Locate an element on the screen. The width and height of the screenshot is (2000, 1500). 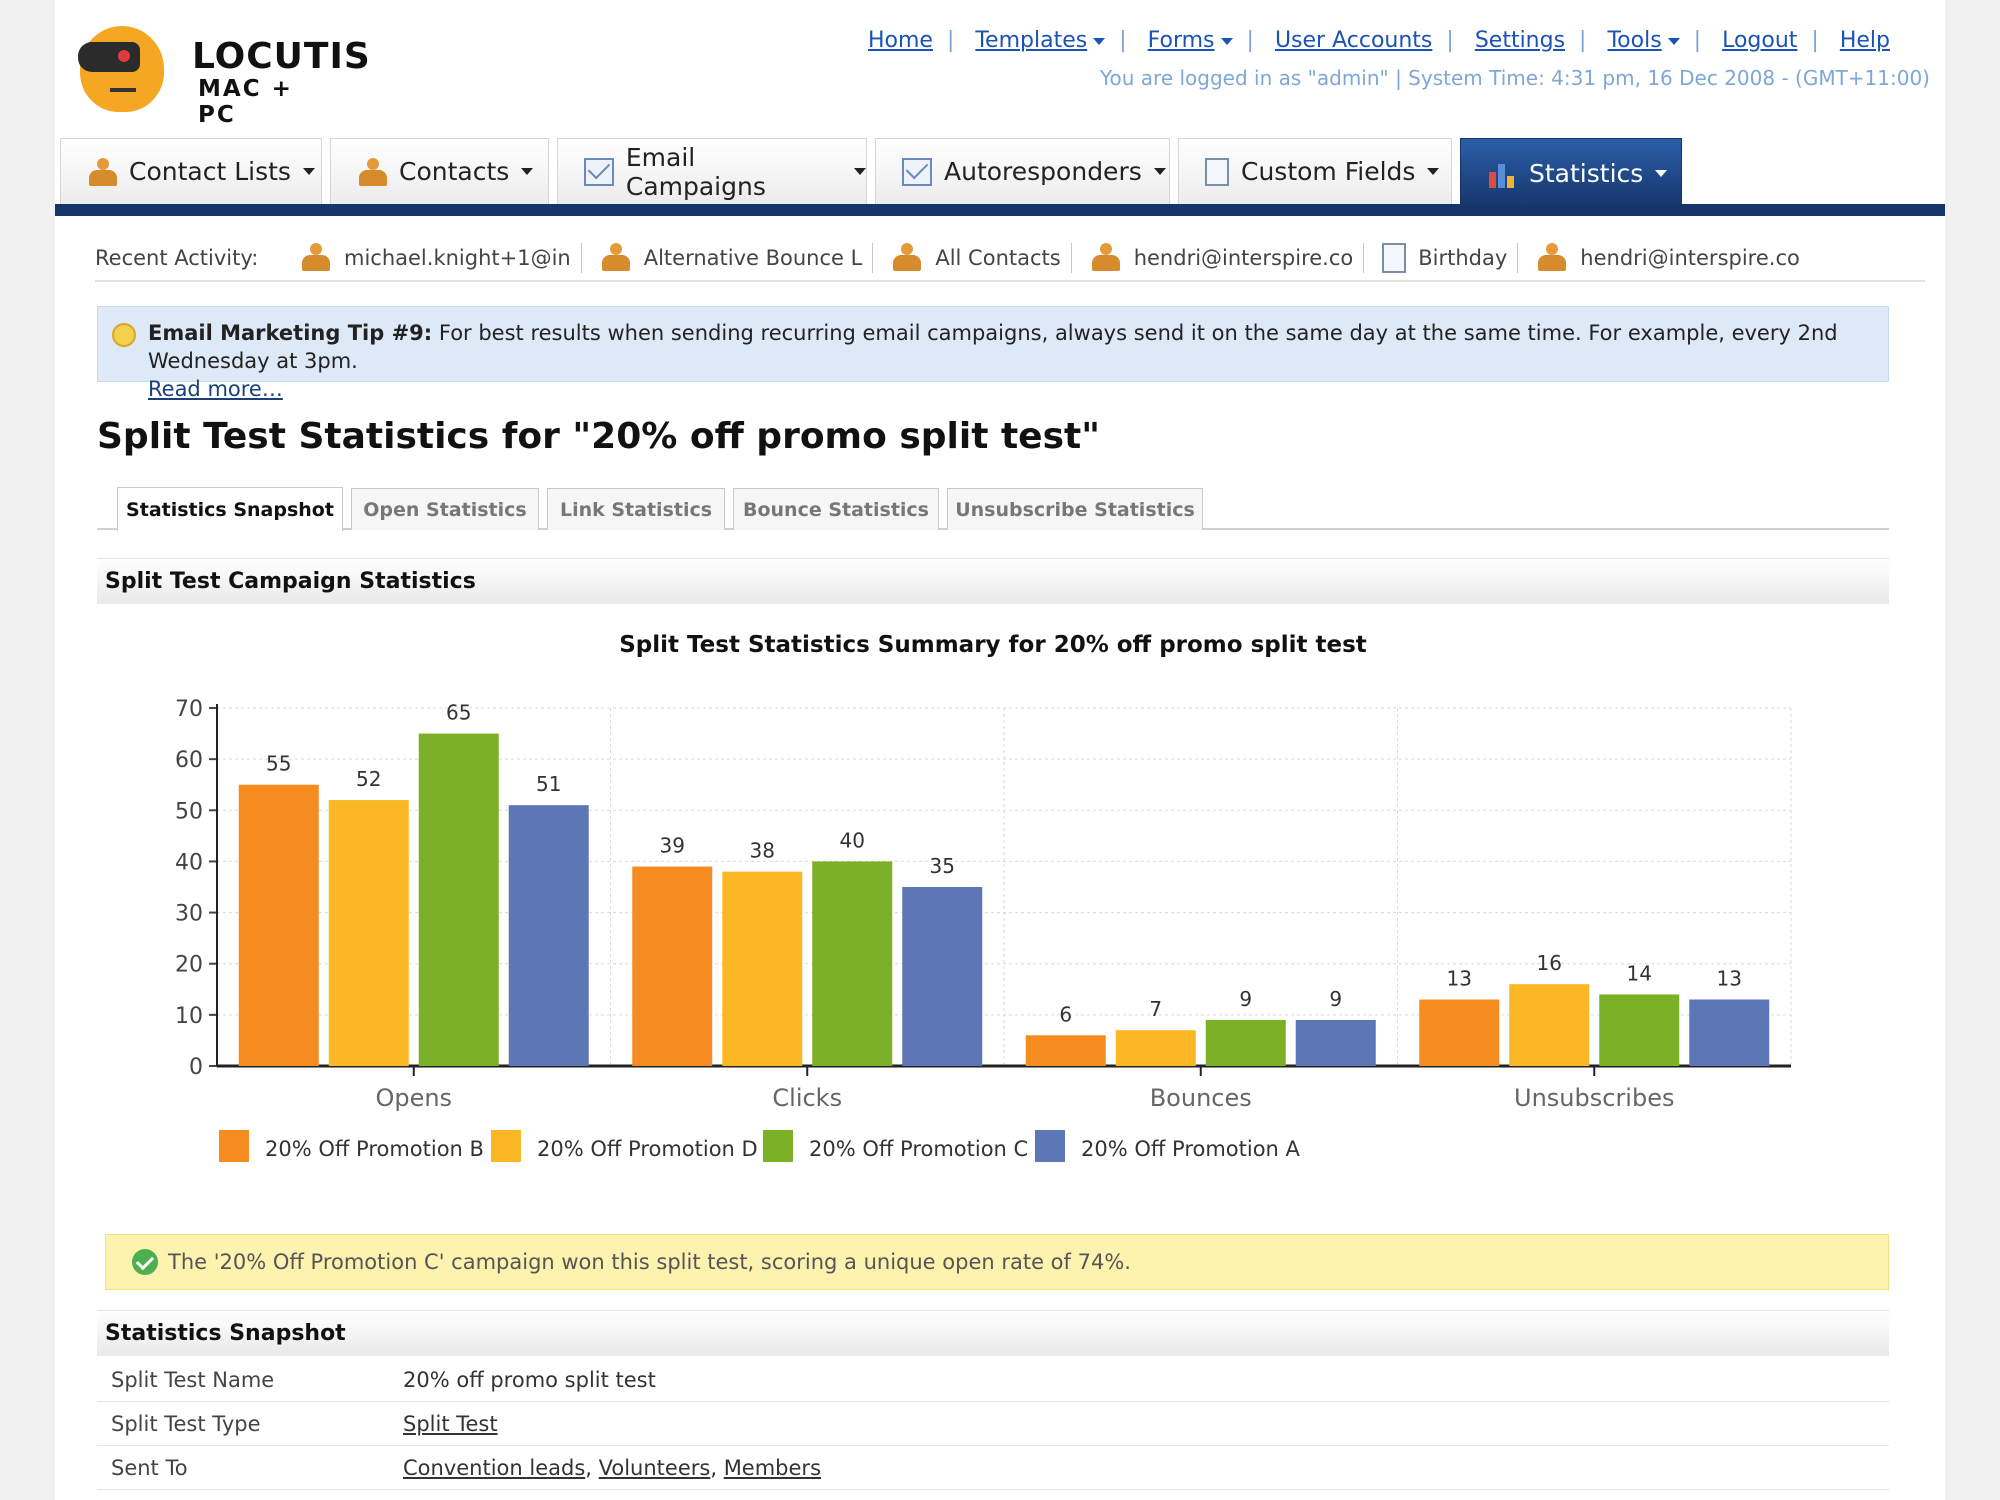
recent-item: Birthday is located at coordinates (1445, 258).